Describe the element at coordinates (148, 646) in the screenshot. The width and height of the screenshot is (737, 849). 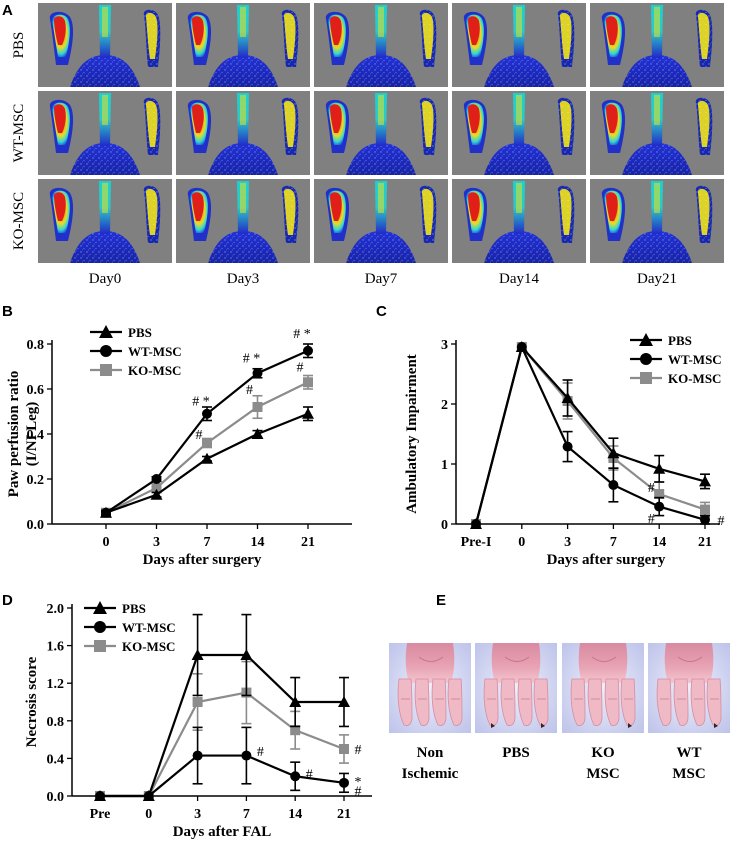
I see `legend-label: KO-MSC` at that location.